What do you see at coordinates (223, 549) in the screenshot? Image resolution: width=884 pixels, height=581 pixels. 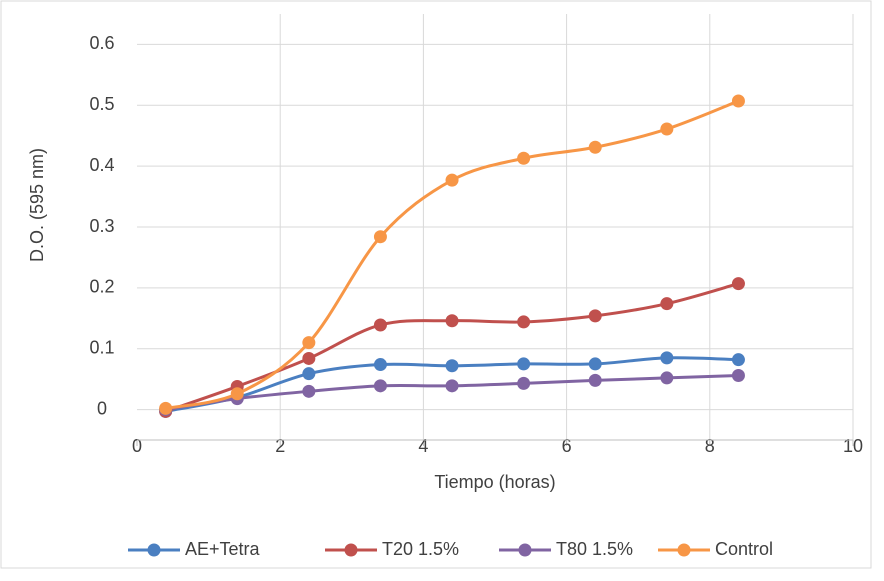 I see `legend-label: AE+Tetra` at bounding box center [223, 549].